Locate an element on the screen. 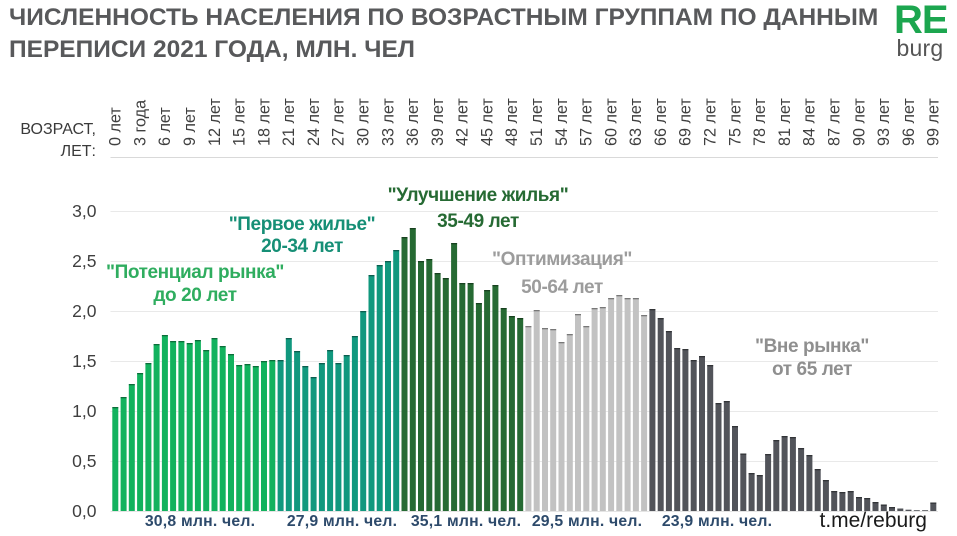 This screenshot has width=957, height=536. svg-text: 21 лет is located at coordinates (289, 122).